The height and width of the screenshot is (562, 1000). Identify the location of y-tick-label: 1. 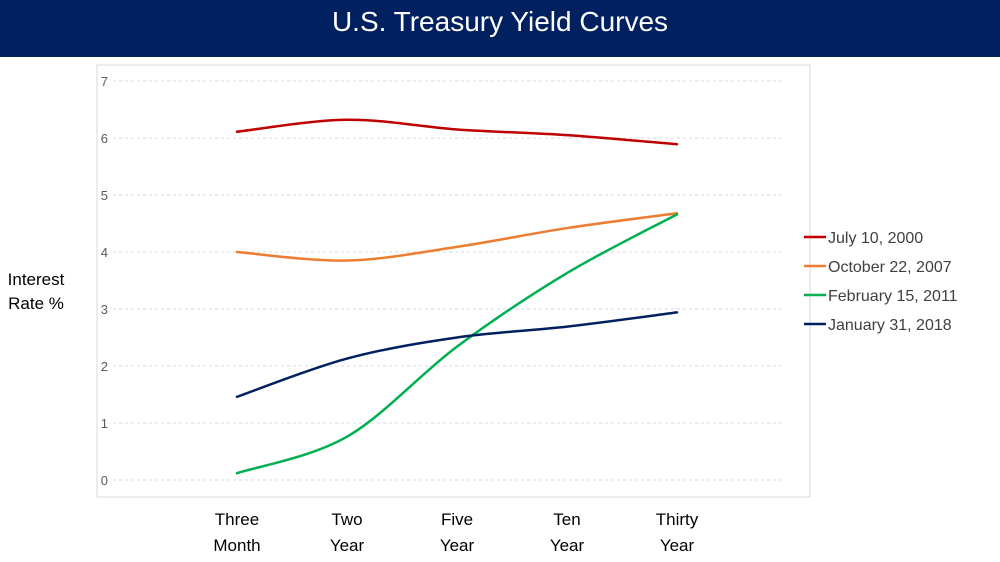
(104, 423).